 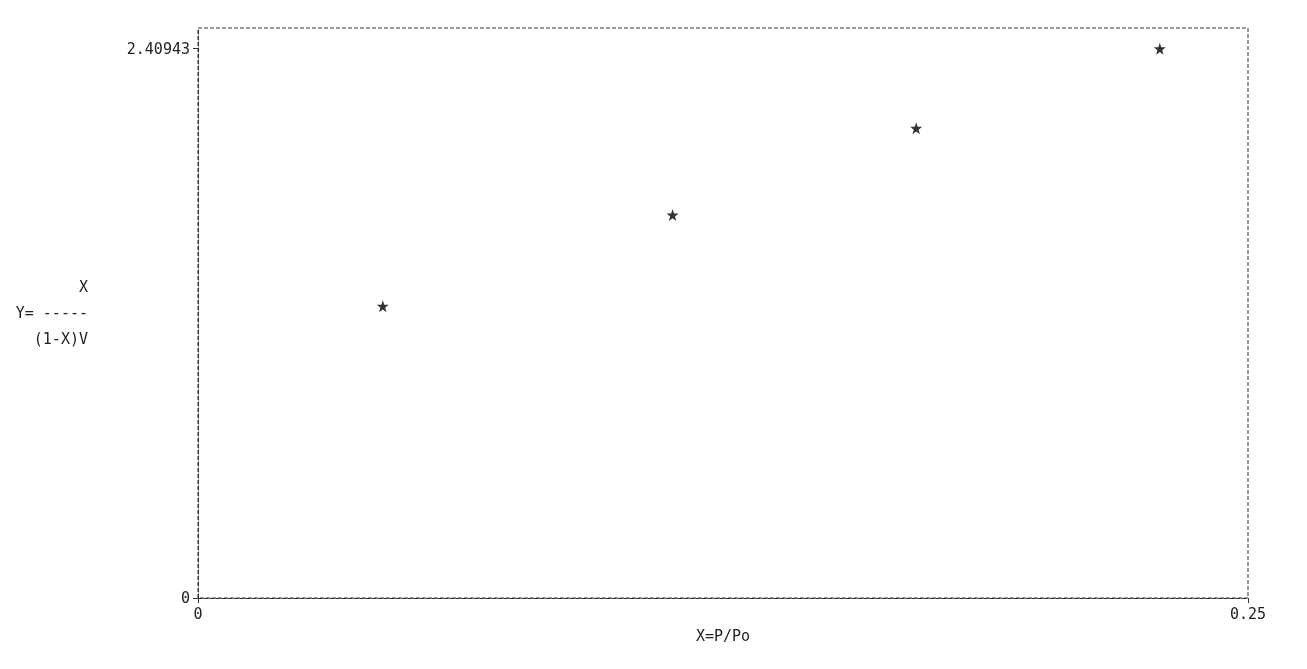 What do you see at coordinates (51, 313) in the screenshot?
I see `y-axis-title: X Y= ----- (1-X)V` at bounding box center [51, 313].